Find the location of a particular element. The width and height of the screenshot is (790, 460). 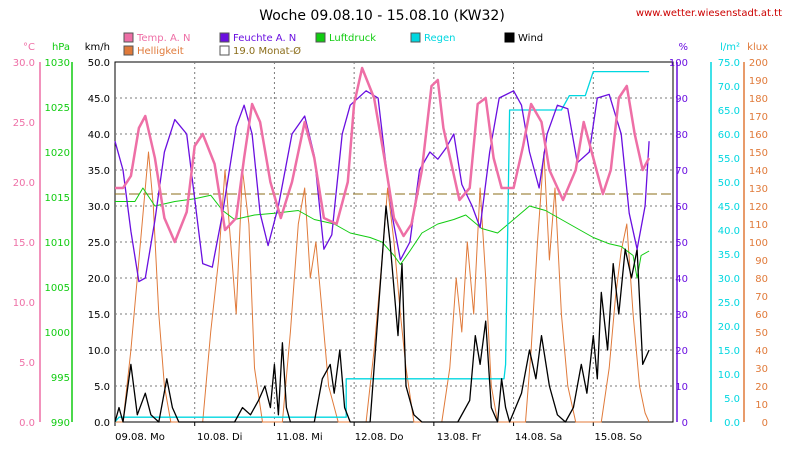

humidity-tick-label: 100 is located at coordinates (678, 63).